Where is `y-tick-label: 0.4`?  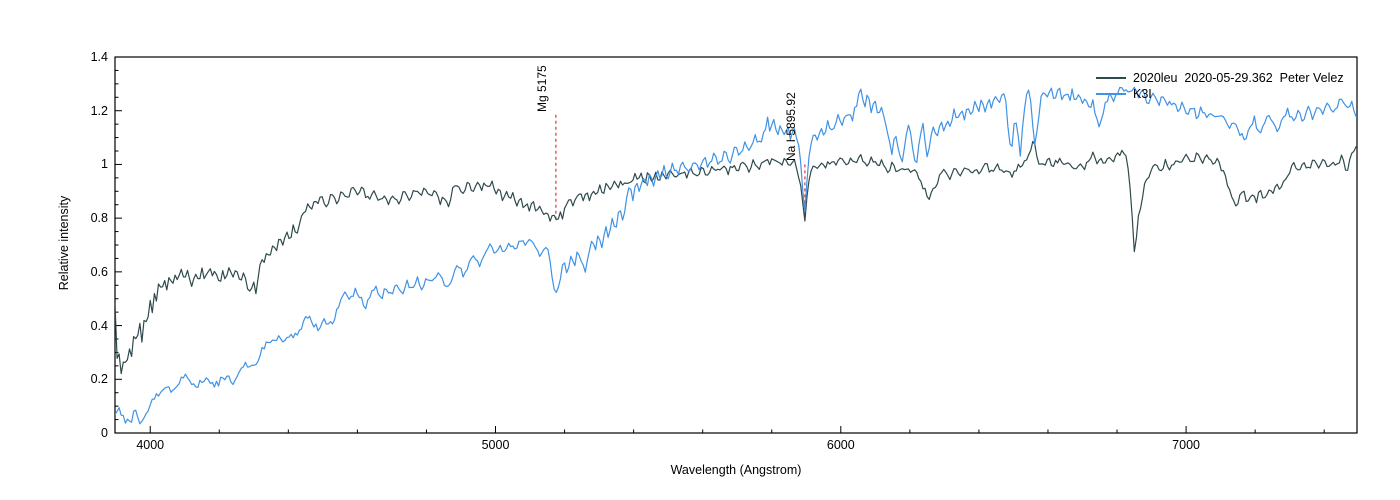
y-tick-label: 0.4 is located at coordinates (99, 325).